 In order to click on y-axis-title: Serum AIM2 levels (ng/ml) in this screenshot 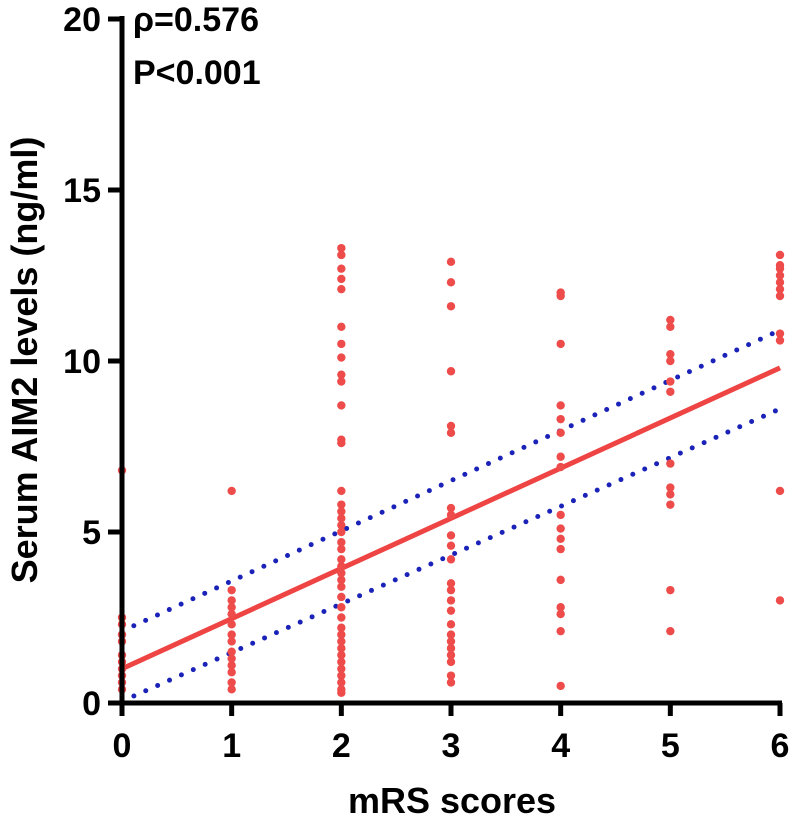, I will do `click(24, 360)`.